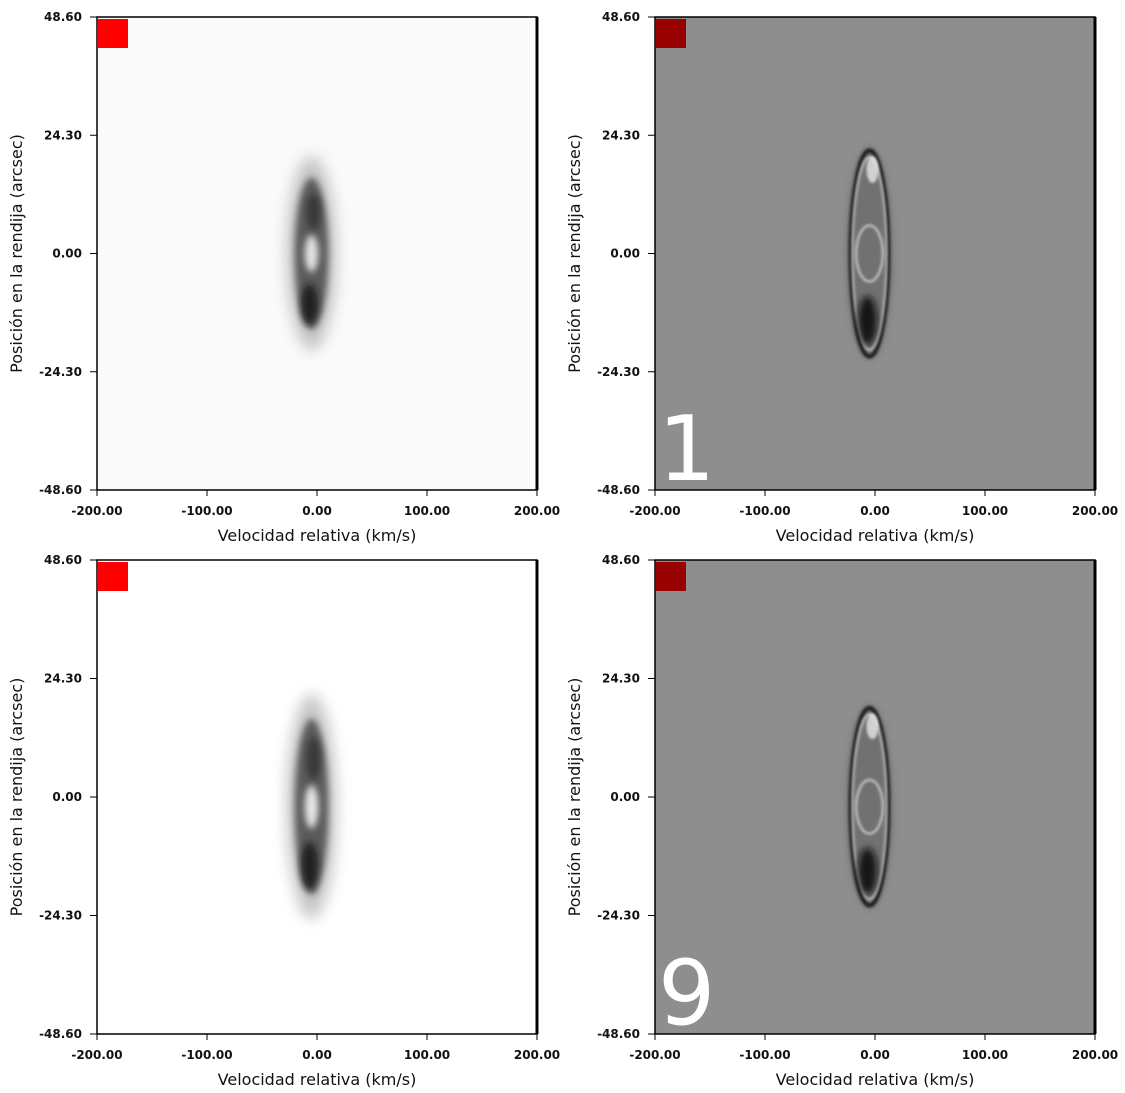 The height and width of the screenshot is (1093, 1125). I want to click on corner-label: 1, so click(686, 449).